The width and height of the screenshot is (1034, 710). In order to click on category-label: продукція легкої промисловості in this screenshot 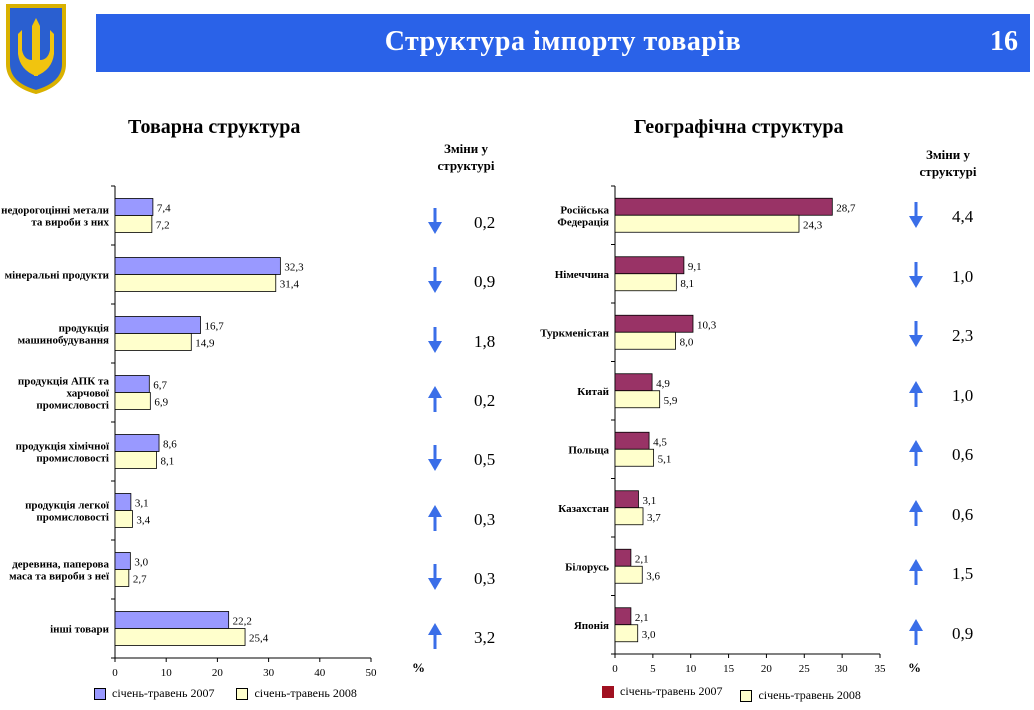, I will do `click(67, 512)`.